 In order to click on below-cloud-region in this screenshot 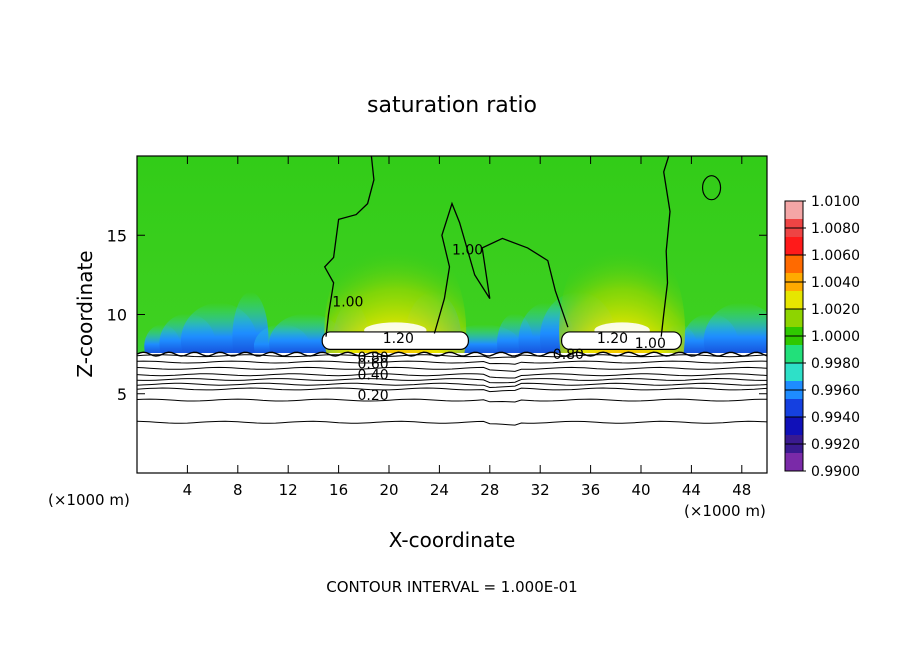, I will do `click(452, 413)`.